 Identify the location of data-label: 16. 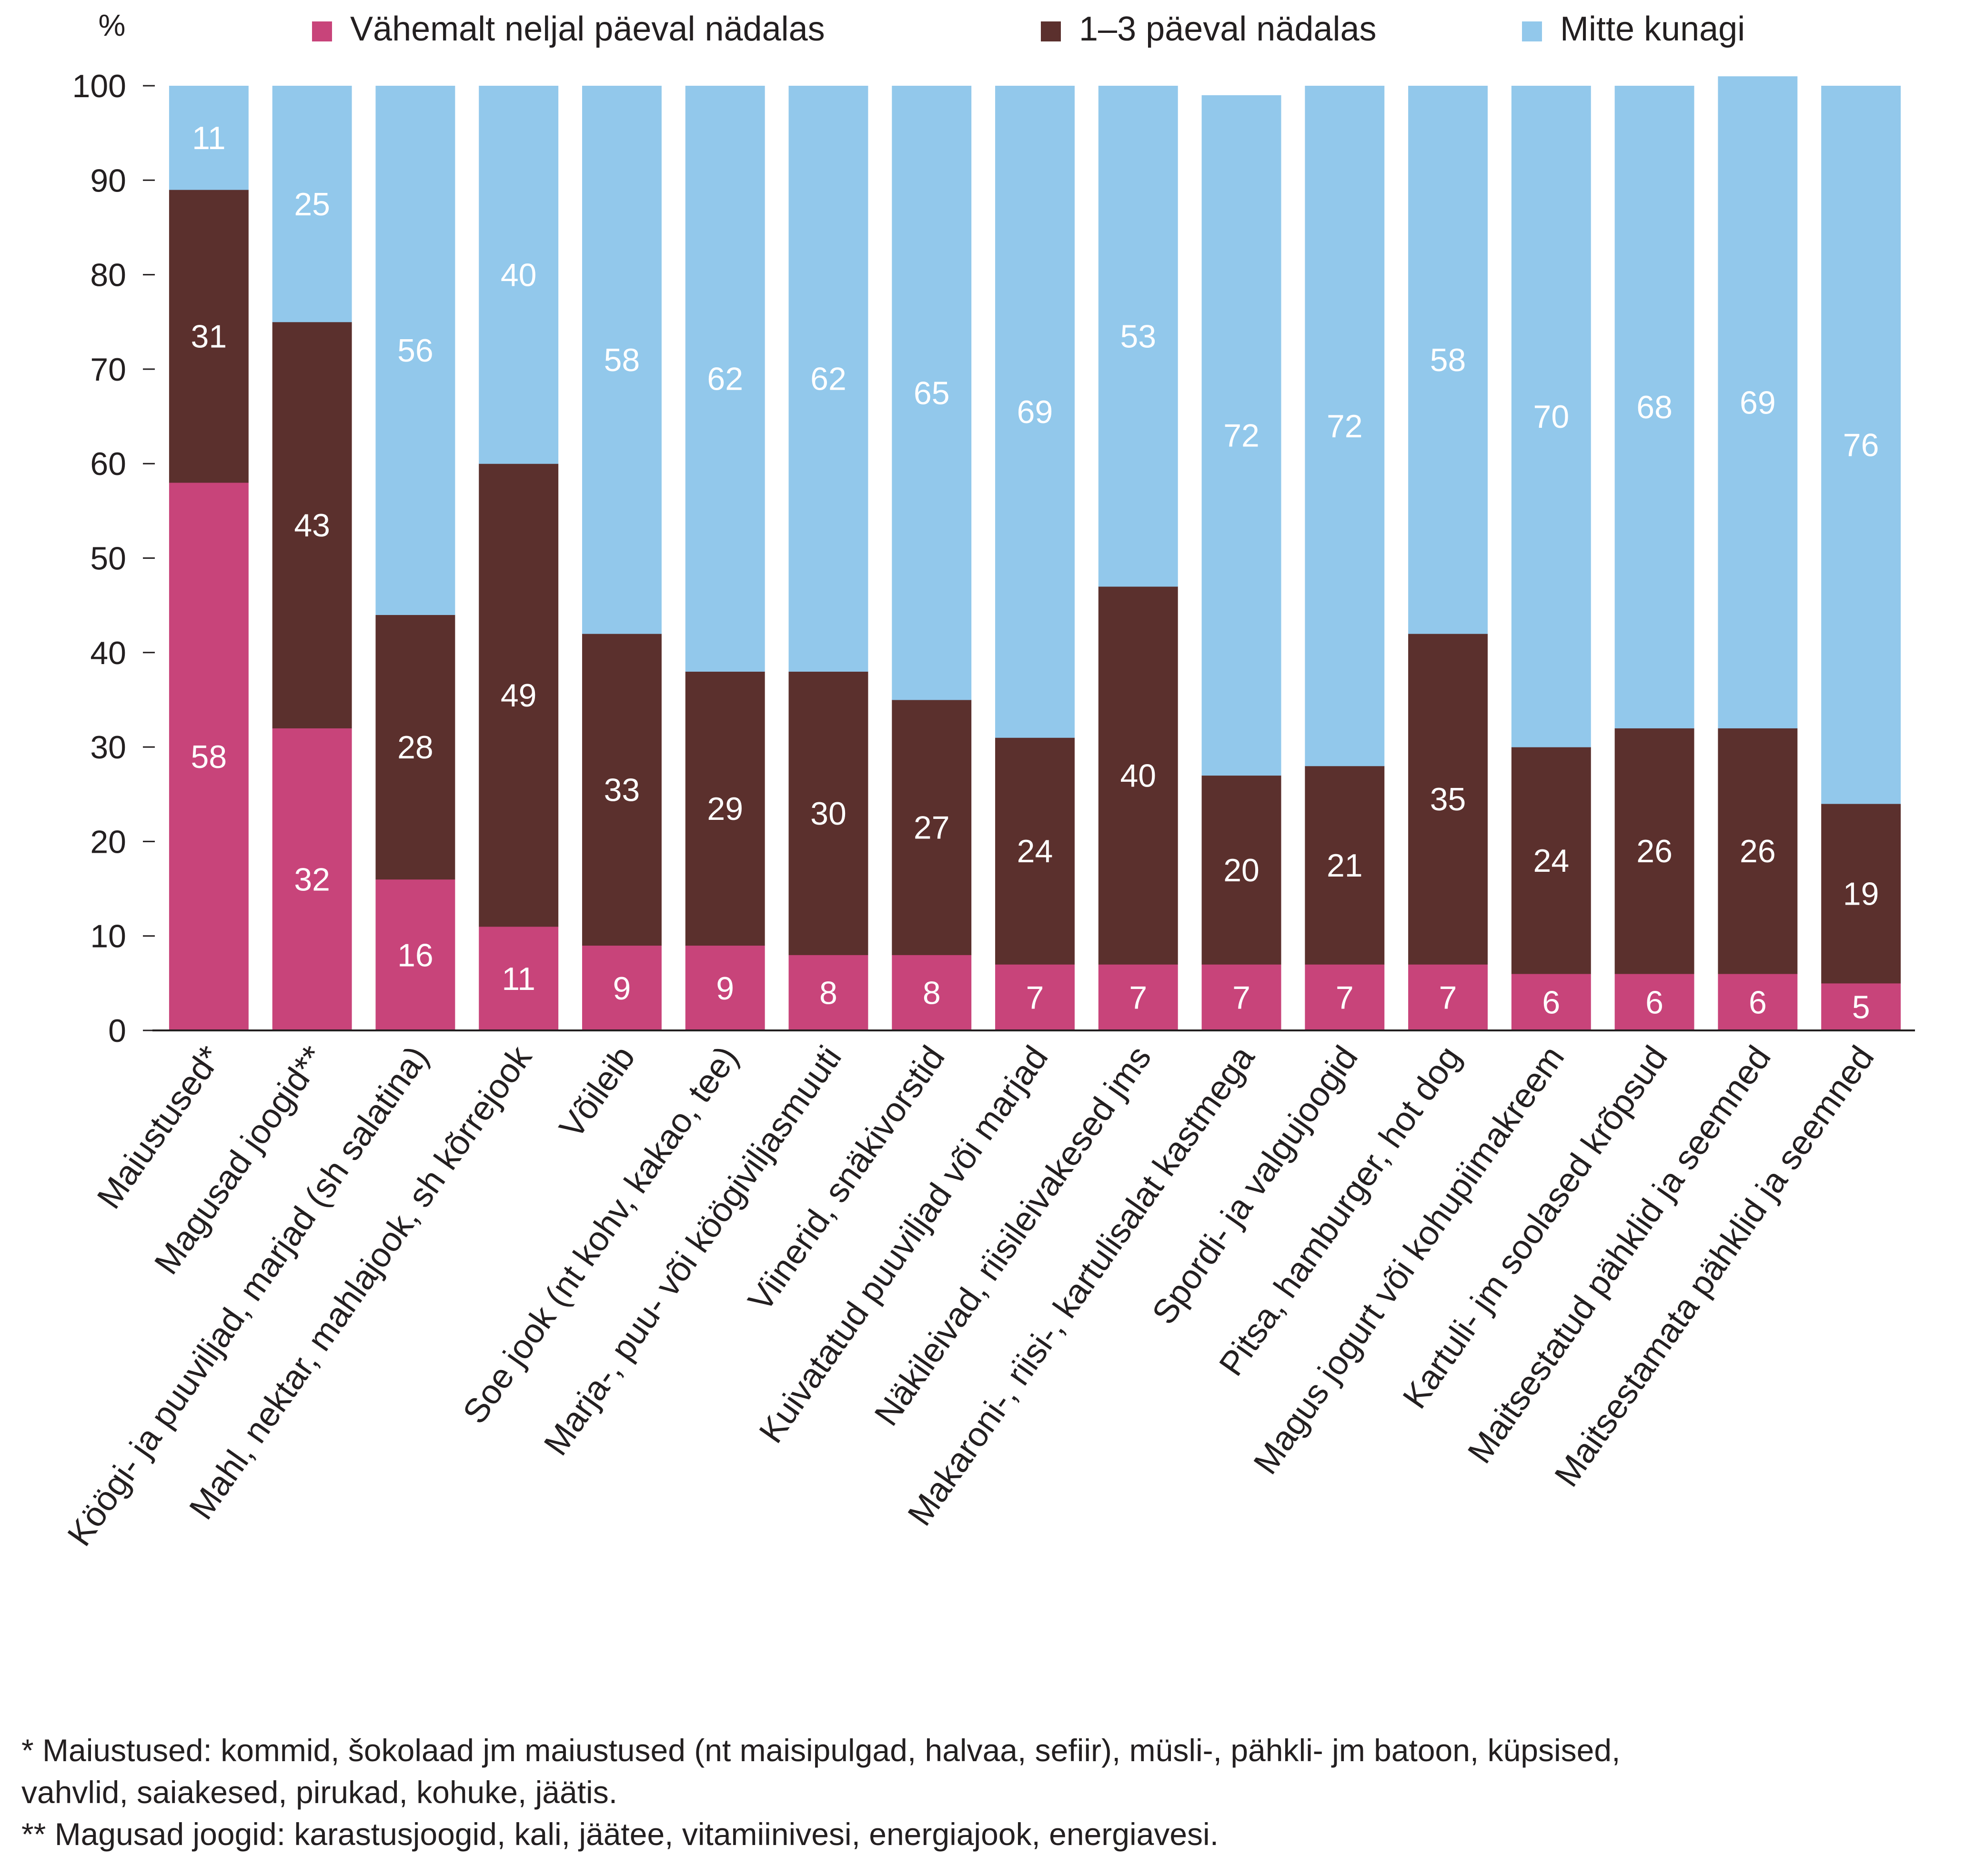
(415, 955).